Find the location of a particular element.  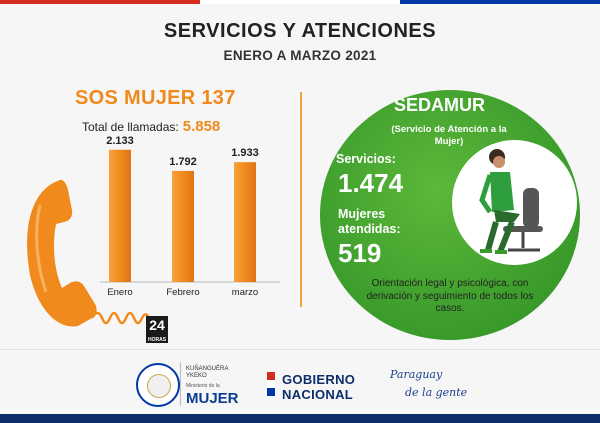

women-value: 519 is located at coordinates (360, 253).